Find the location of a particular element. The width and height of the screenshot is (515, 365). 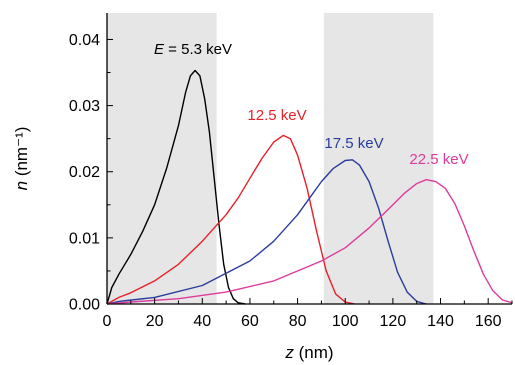

x-tick-label: 80 is located at coordinates (298, 321).